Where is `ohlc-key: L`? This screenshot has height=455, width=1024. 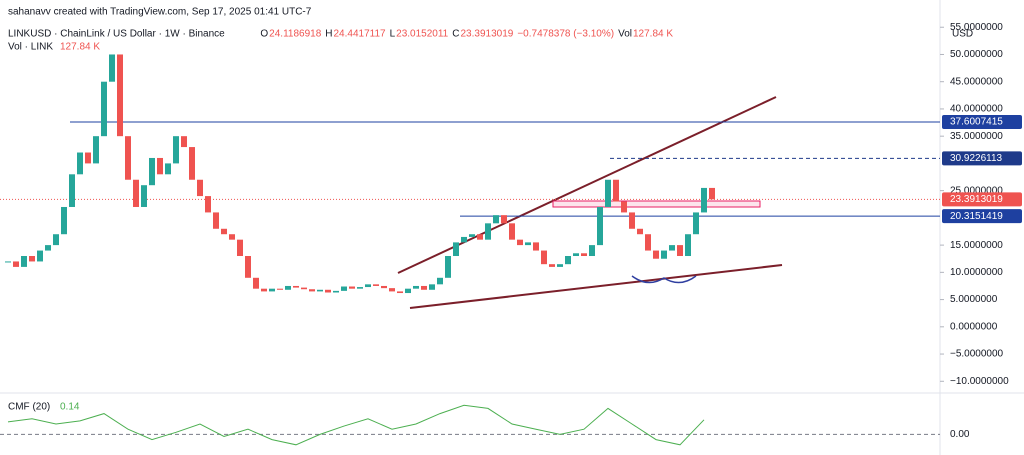 ohlc-key: L is located at coordinates (393, 34).